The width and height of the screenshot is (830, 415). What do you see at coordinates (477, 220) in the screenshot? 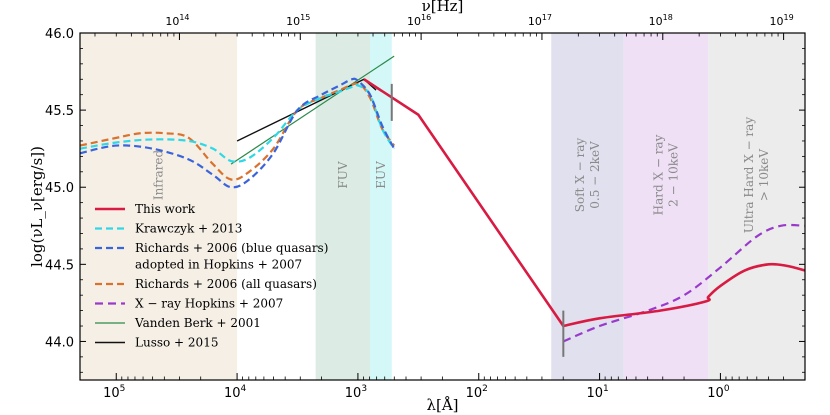
I see `marker-layer` at bounding box center [477, 220].